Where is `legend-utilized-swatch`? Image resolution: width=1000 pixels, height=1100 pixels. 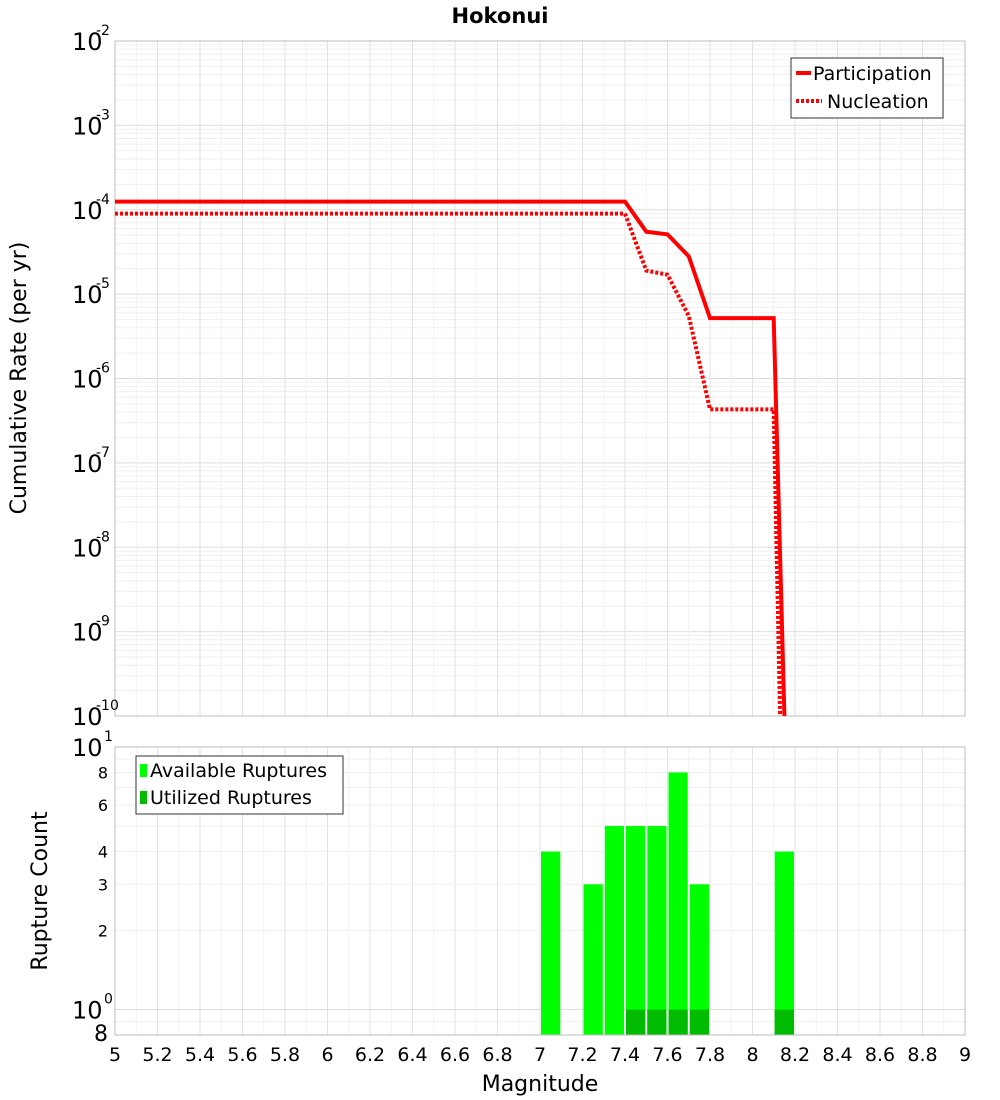
legend-utilized-swatch is located at coordinates (143, 797).